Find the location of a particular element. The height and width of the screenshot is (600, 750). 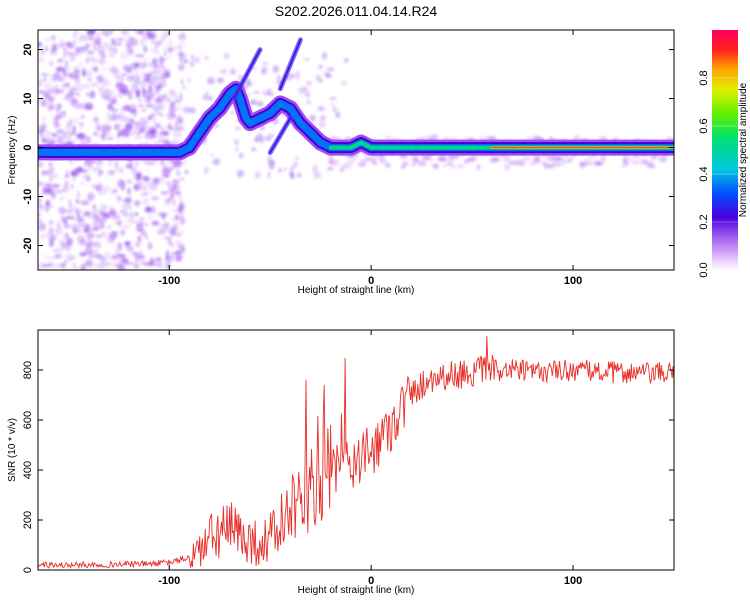

svg-text: -10 is located at coordinates (28, 197).